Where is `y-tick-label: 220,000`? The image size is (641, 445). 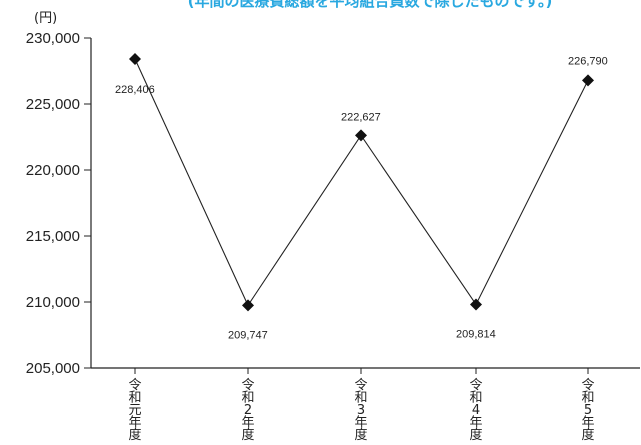
y-tick-label: 220,000 is located at coordinates (53, 170).